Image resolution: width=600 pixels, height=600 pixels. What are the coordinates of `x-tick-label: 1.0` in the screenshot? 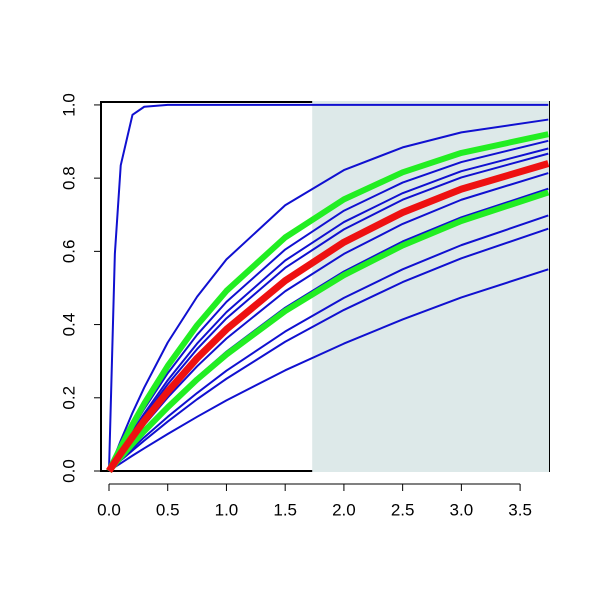 It's located at (227, 509).